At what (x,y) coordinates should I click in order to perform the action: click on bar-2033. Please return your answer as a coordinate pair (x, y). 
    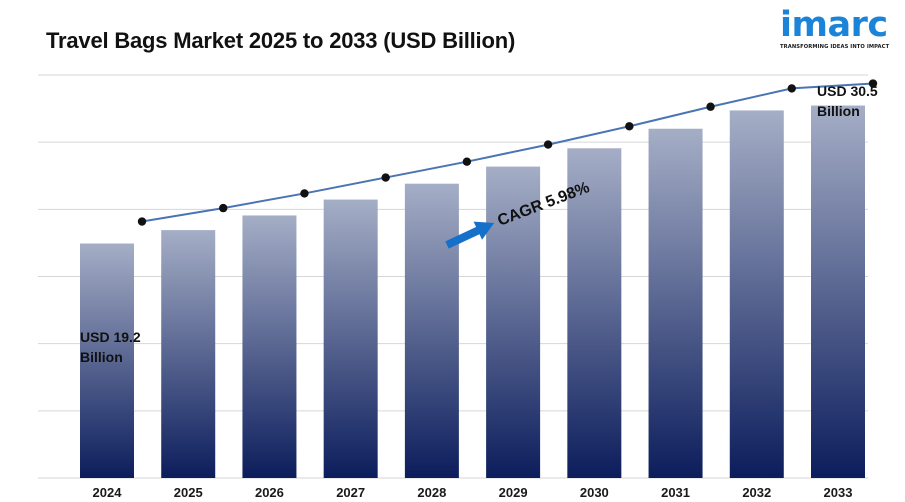
    Looking at the image, I should click on (838, 291).